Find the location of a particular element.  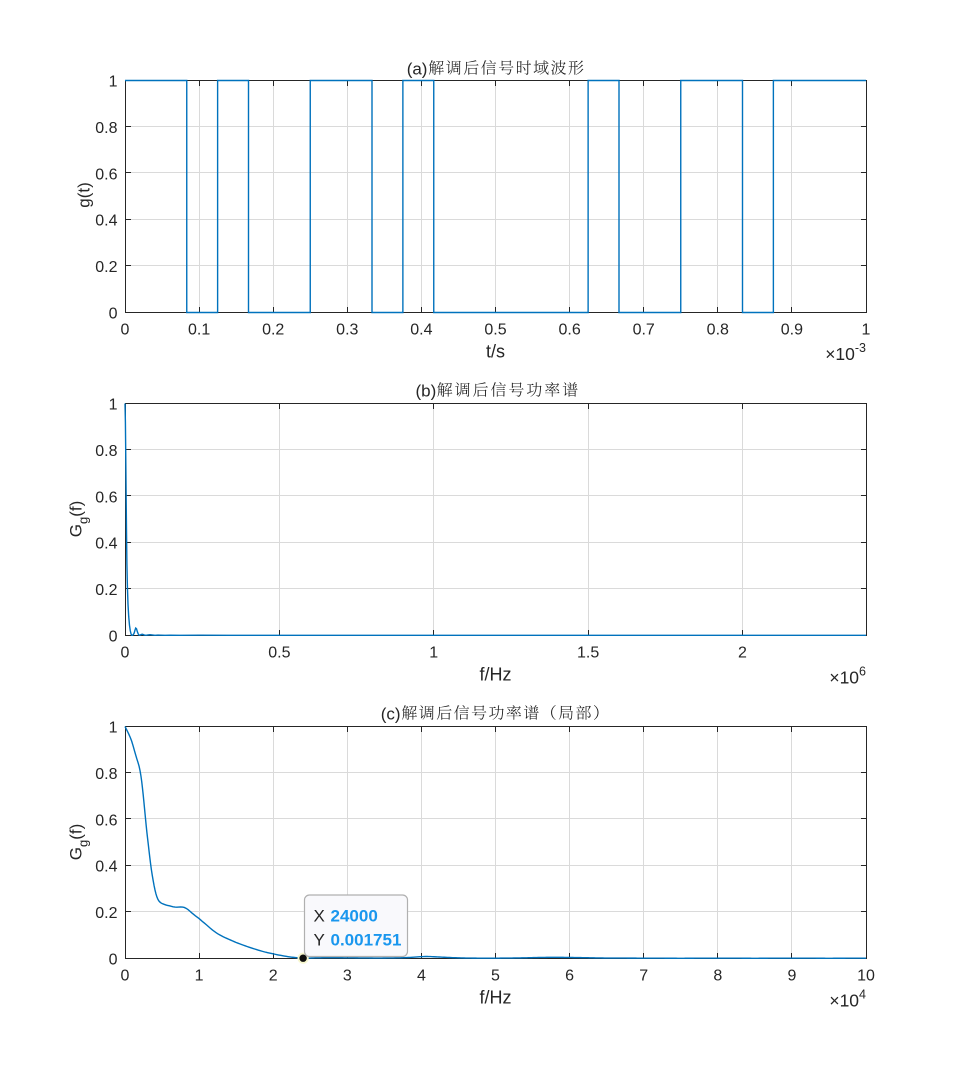

svg-text: X 24000 is located at coordinates (346, 916).